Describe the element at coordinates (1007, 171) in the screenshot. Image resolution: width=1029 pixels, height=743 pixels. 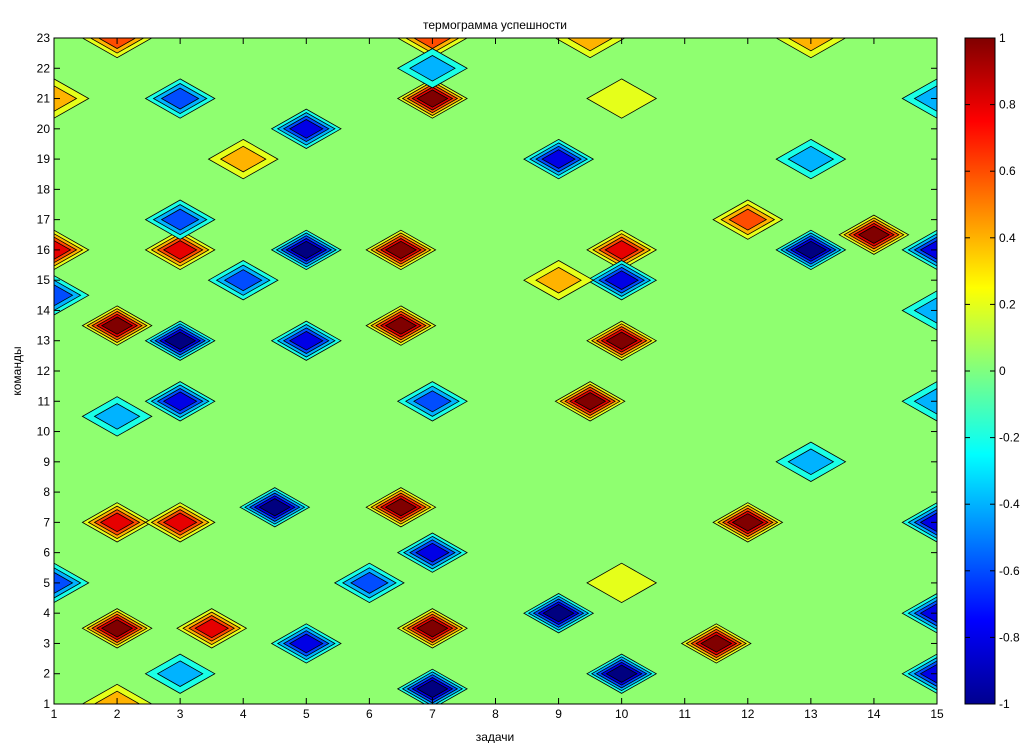
I see `colorbar-tick-label: 0.6` at that location.